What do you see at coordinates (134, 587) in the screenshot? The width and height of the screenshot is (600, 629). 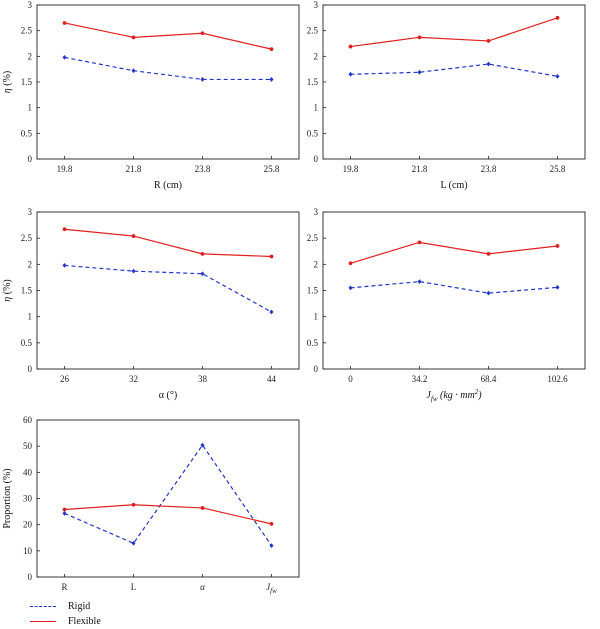 I see `x-tick-label: L` at bounding box center [134, 587].